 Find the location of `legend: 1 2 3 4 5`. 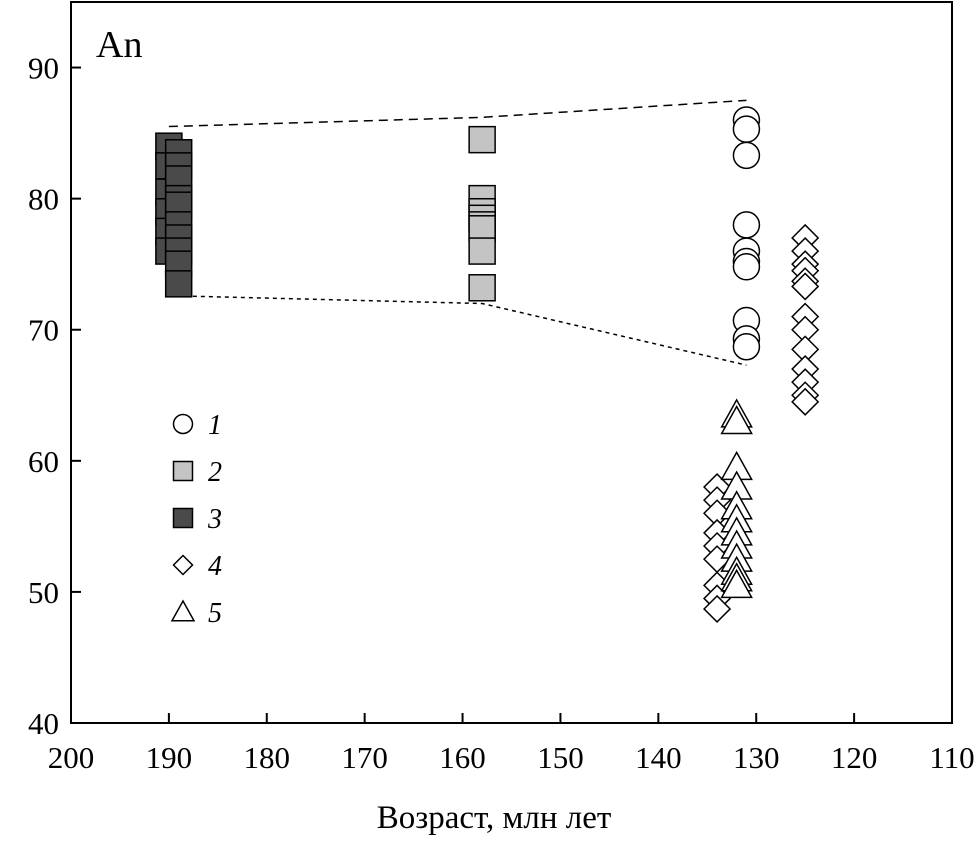

legend: 1 2 3 4 5 is located at coordinates (196, 519).